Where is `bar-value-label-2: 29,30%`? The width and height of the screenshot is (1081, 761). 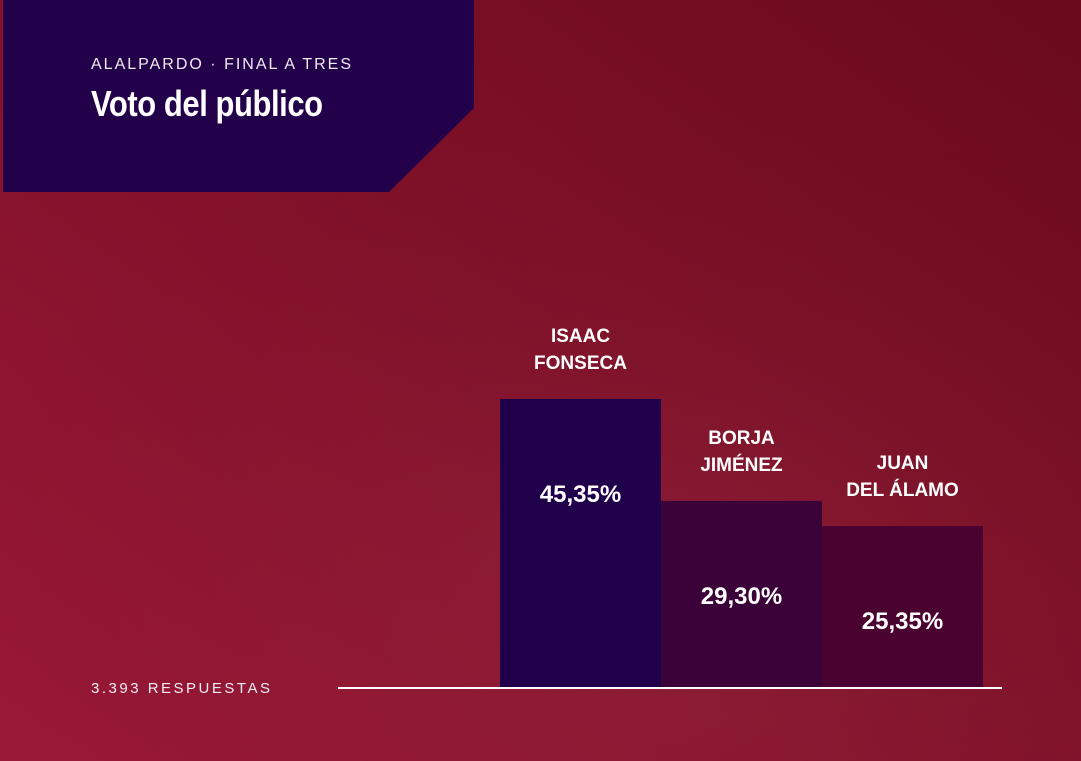
bar-value-label-2: 29,30% is located at coordinates (741, 596).